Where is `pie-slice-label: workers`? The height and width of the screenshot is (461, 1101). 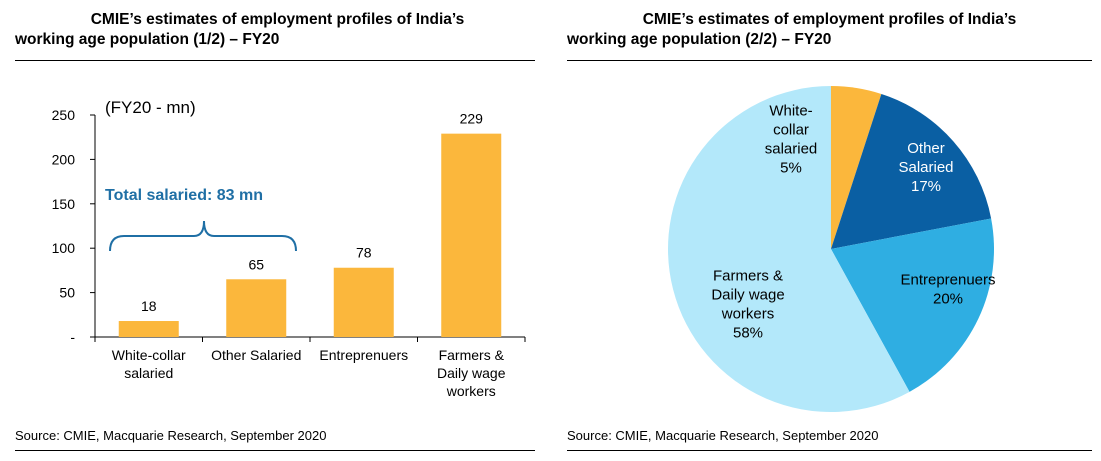
pie-slice-label: workers is located at coordinates (748, 314).